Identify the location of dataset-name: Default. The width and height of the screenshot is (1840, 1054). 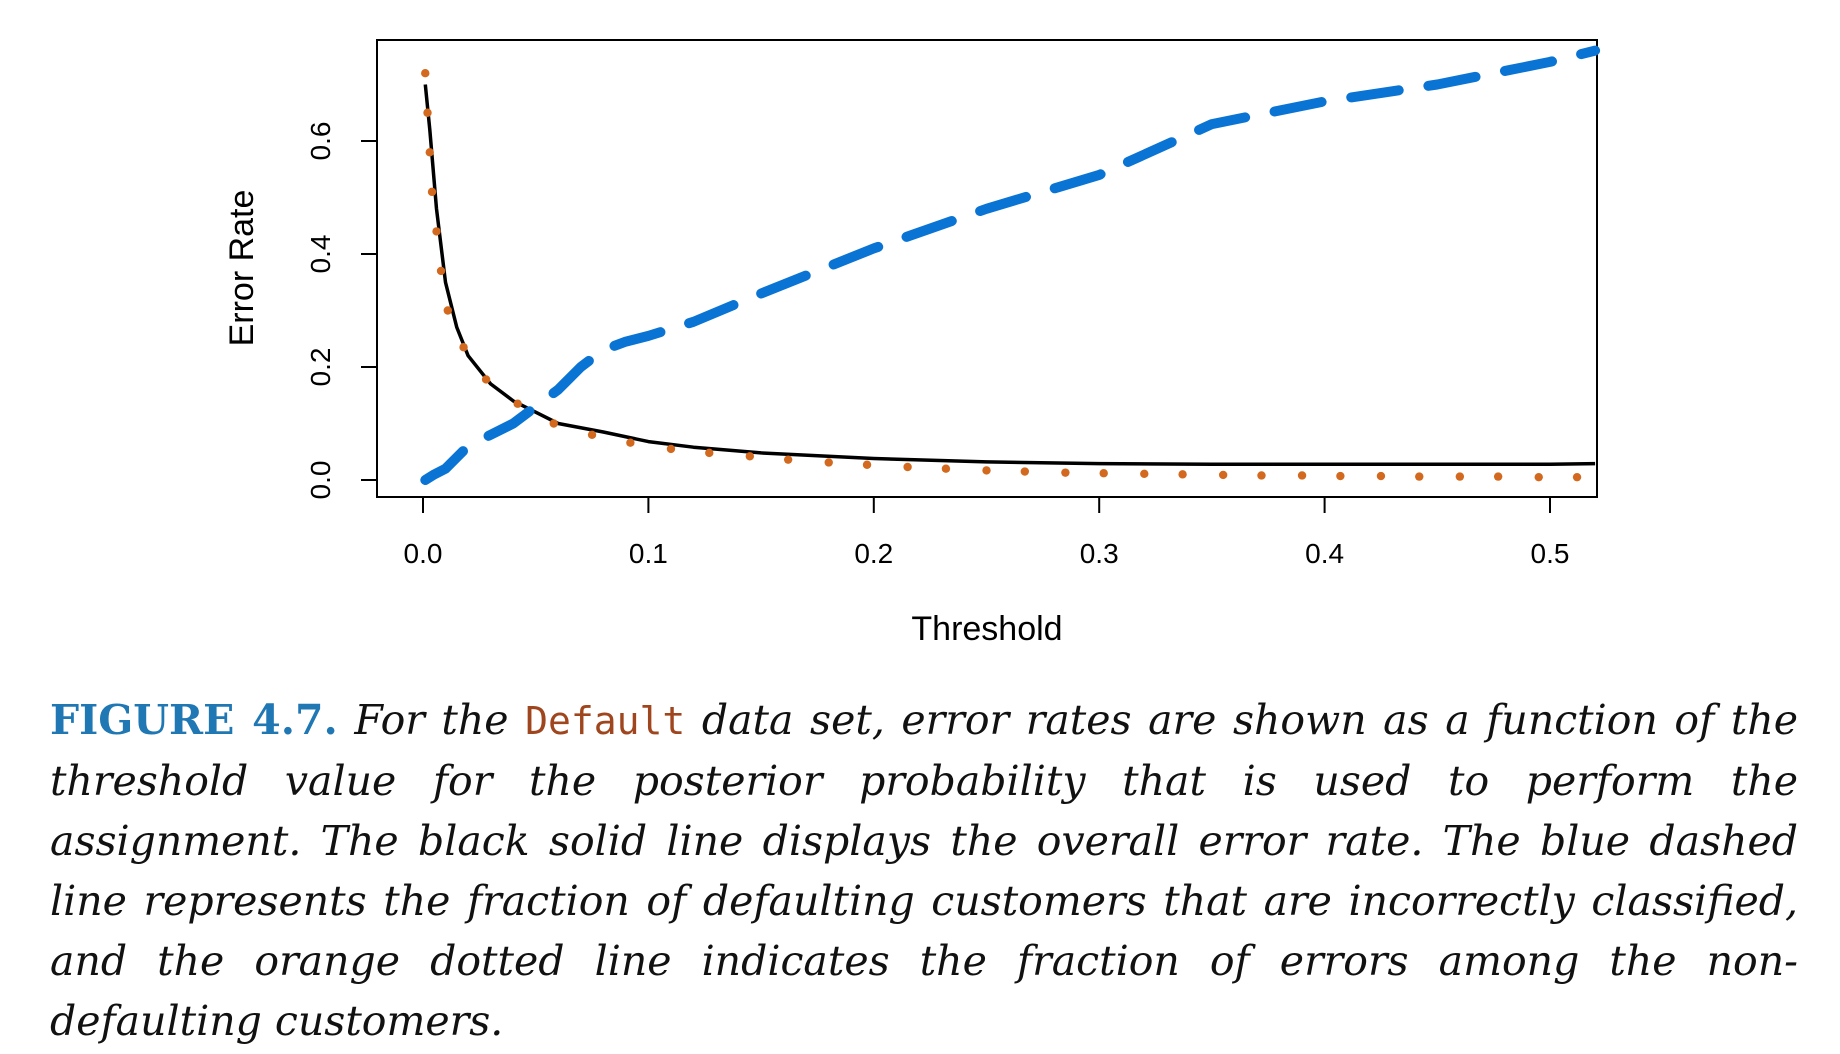
(605, 721).